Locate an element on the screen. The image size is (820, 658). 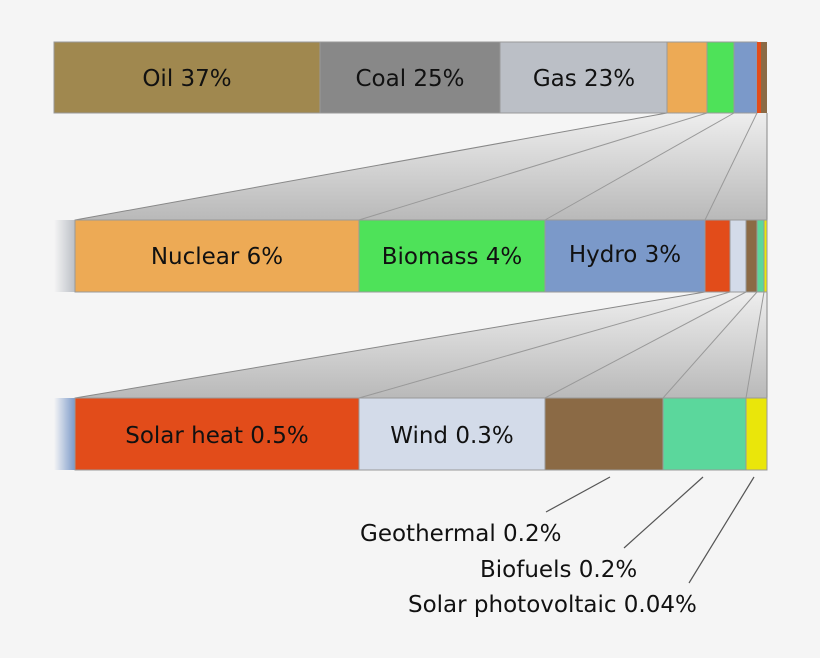
label-coal: Coal 25% is located at coordinates (409, 79).